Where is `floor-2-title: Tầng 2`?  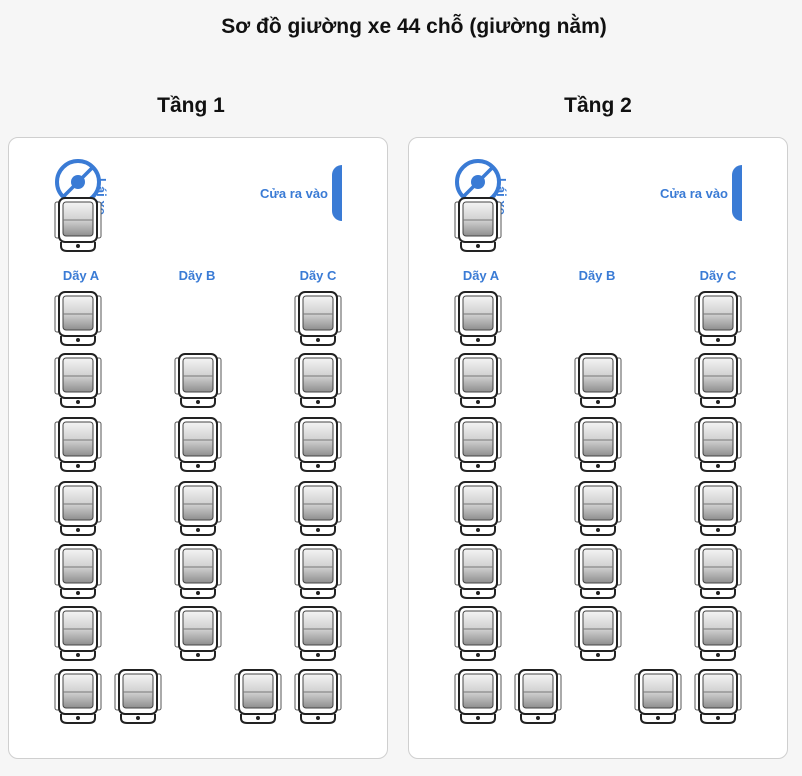 floor-2-title: Tầng 2 is located at coordinates (598, 105).